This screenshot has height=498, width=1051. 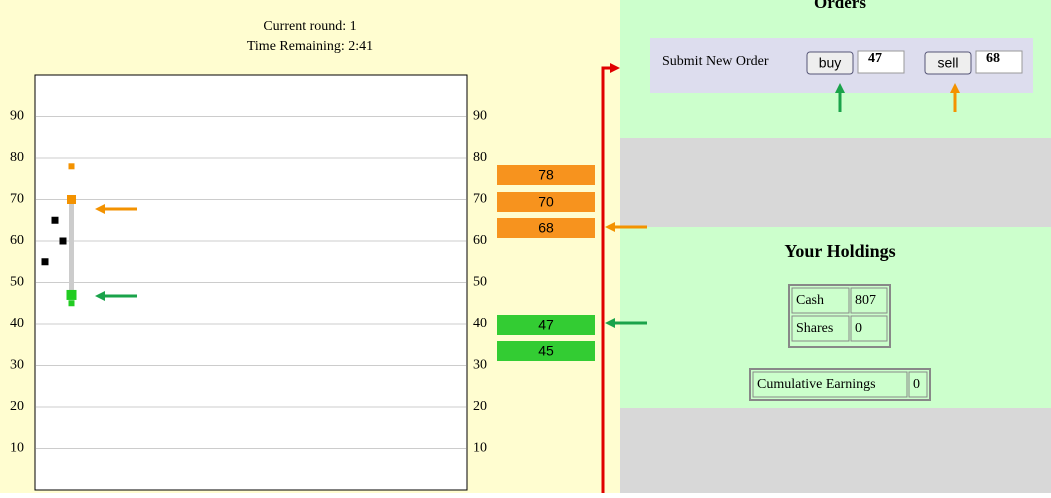 I want to click on holdings-panel, so click(x=835, y=317).